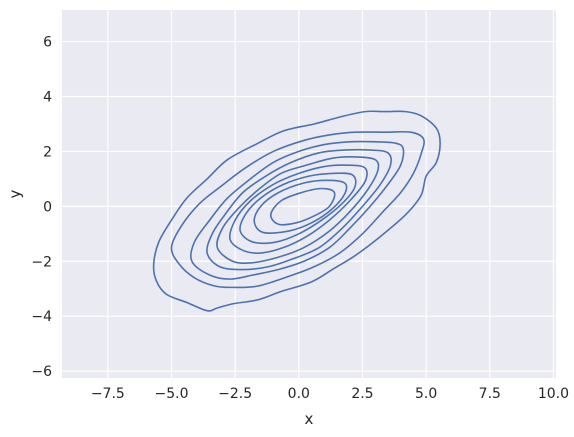 The height and width of the screenshot is (437, 574). I want to click on y-tick-label: −2, so click(41, 262).